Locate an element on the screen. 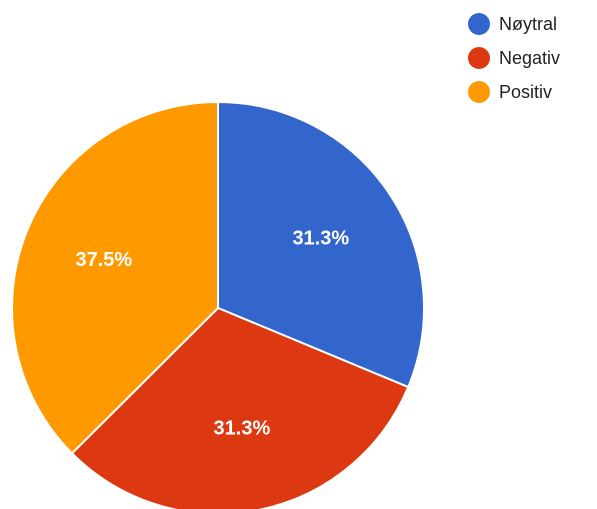 The width and height of the screenshot is (597, 509). legend-label-1: Nøytral is located at coordinates (528, 24).